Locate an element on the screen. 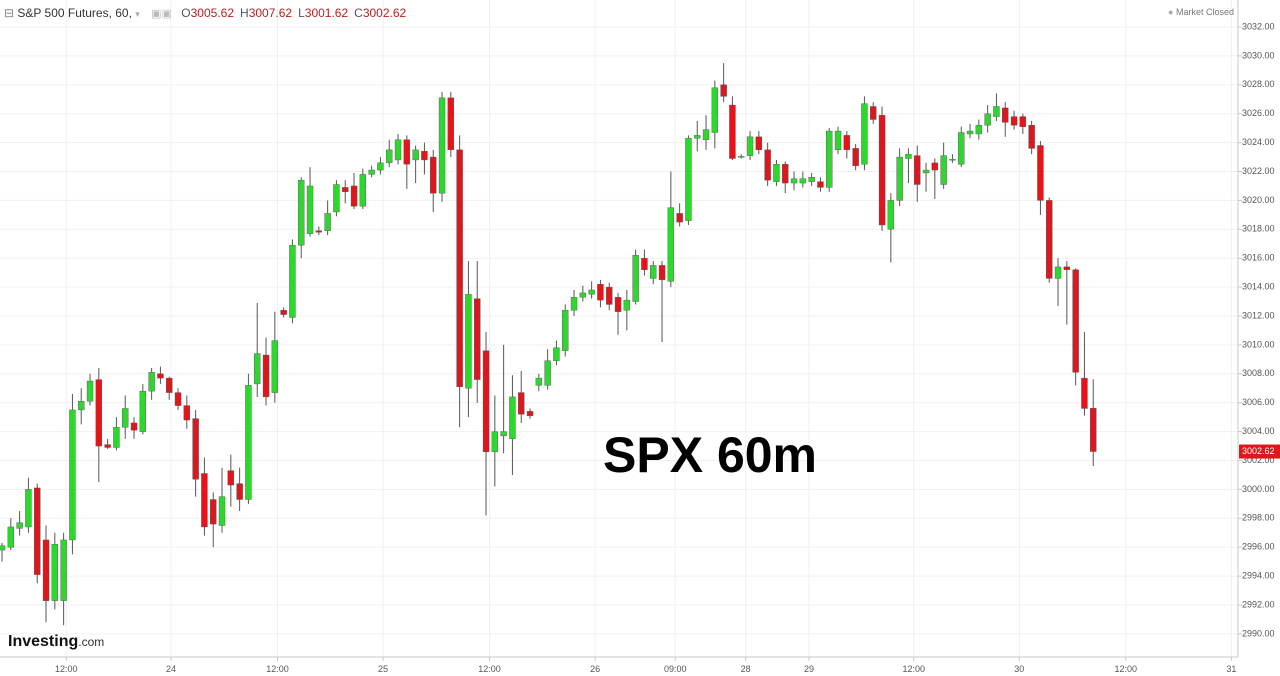  y-tick-label: 3014.00 is located at coordinates (1258, 286).